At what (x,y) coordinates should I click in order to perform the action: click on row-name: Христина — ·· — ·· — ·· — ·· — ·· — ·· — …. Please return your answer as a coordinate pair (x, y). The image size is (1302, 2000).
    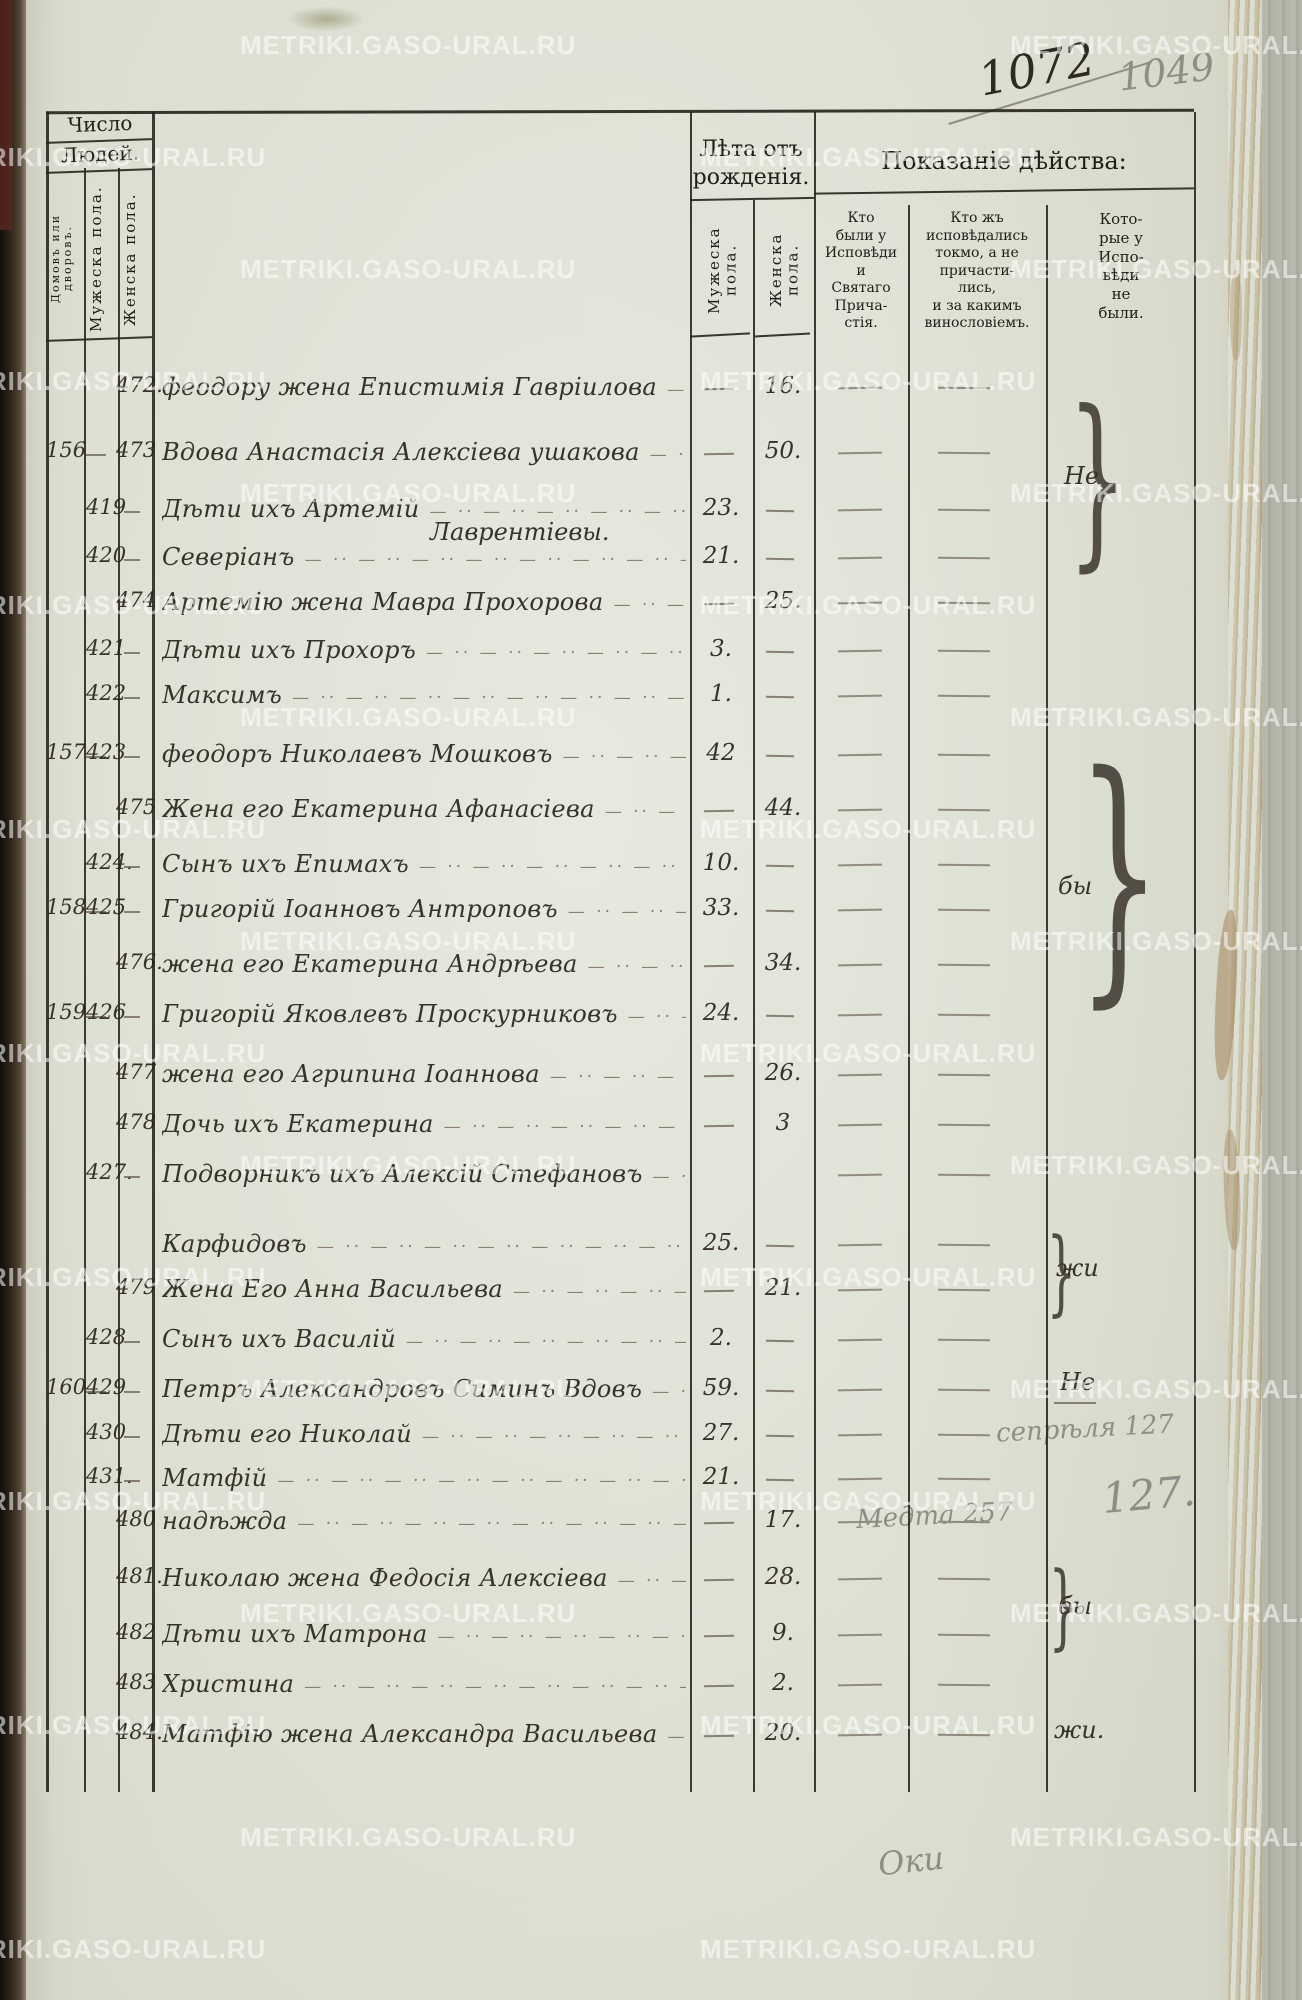
    Looking at the image, I should click on (424, 1684).